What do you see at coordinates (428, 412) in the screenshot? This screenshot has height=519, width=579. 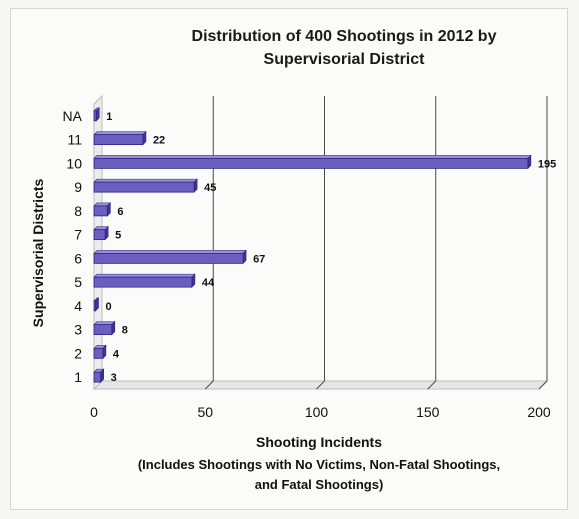 I see `x-tick-label: 150` at bounding box center [428, 412].